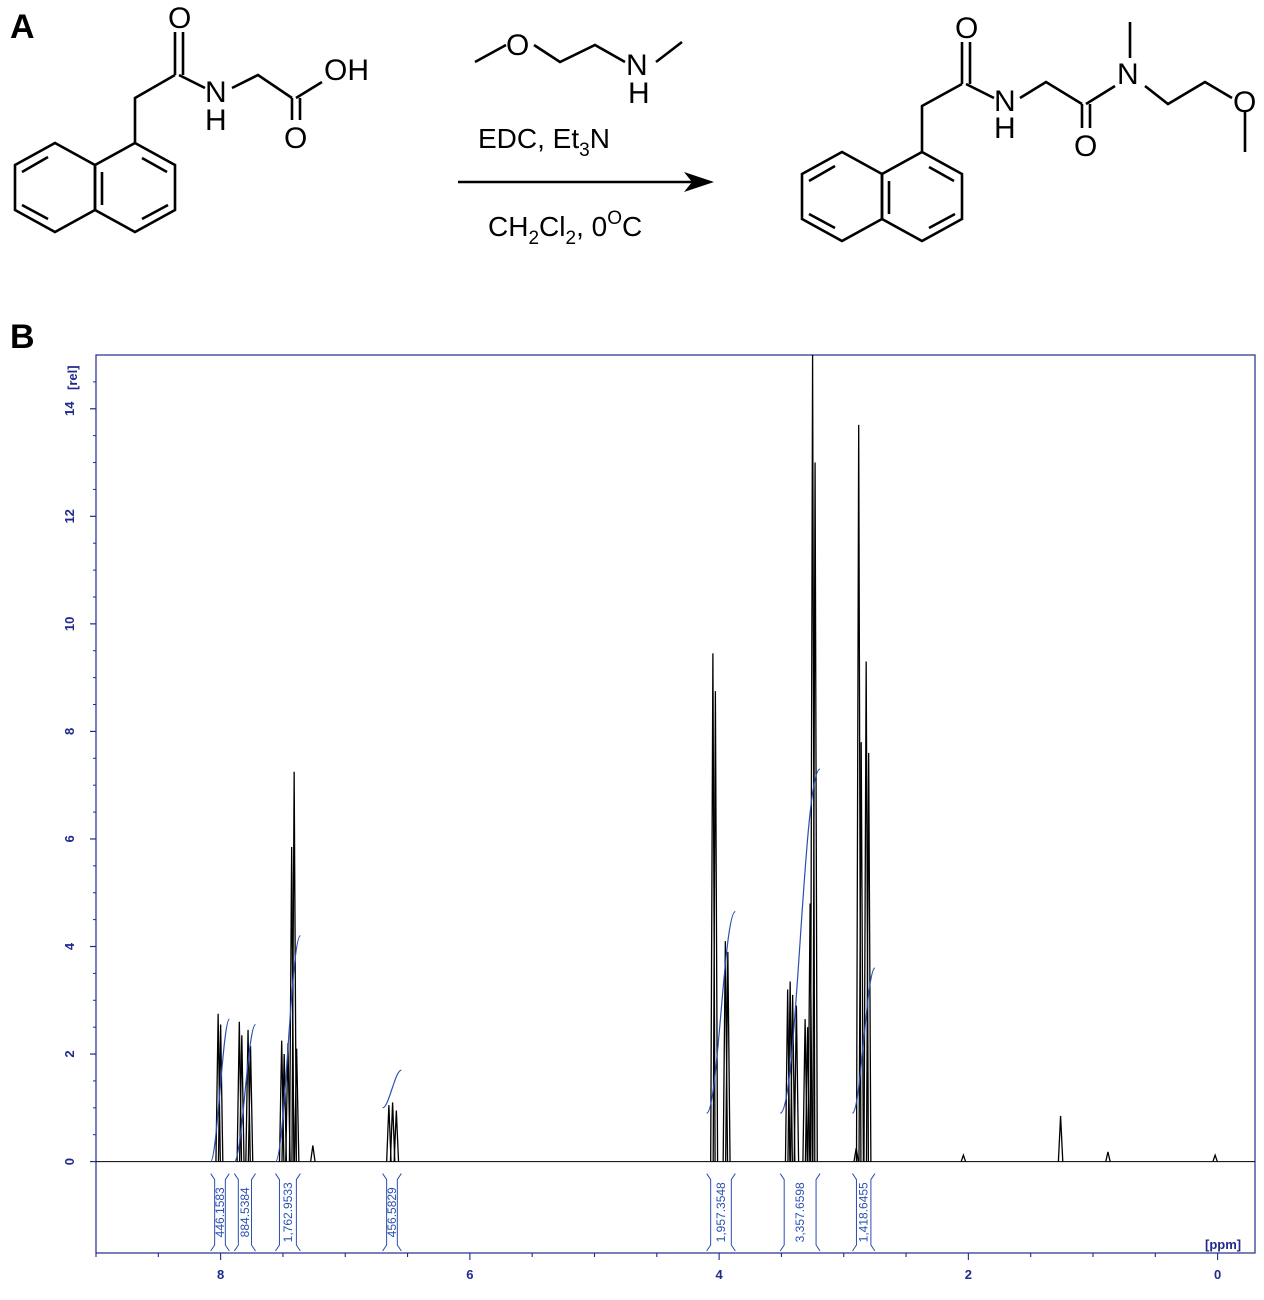 The width and height of the screenshot is (1264, 1300). What do you see at coordinates (699, 182) in the screenshot?
I see `arrow-head` at bounding box center [699, 182].